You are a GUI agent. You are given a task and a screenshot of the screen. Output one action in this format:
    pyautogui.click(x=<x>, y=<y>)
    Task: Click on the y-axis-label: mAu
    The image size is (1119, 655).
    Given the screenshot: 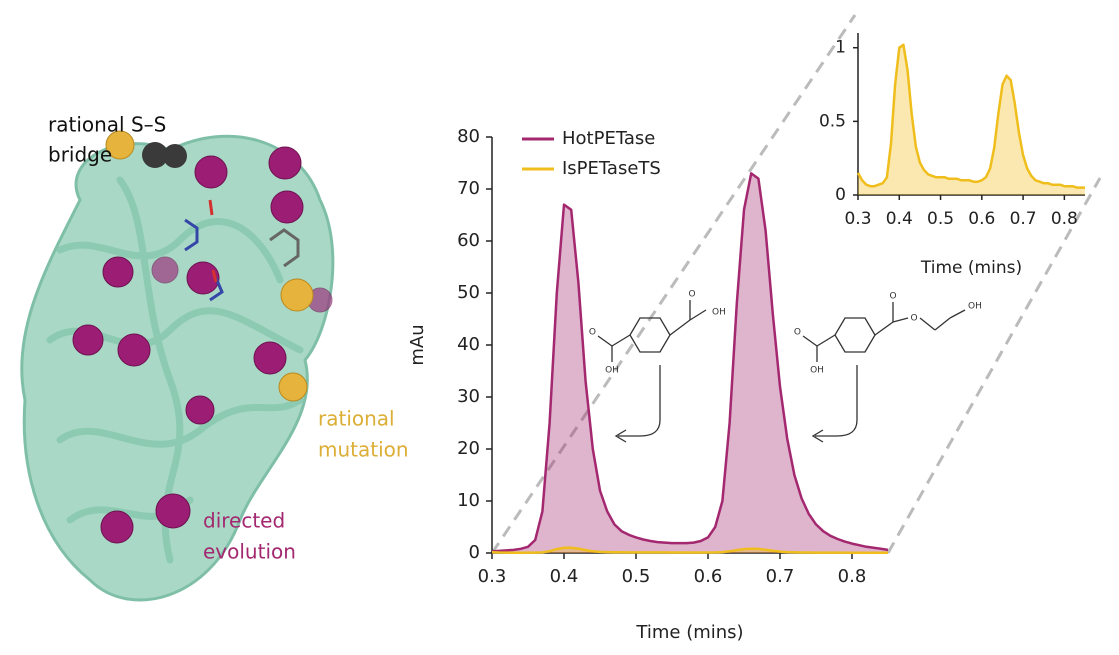 What is the action you would take?
    pyautogui.click(x=417, y=344)
    